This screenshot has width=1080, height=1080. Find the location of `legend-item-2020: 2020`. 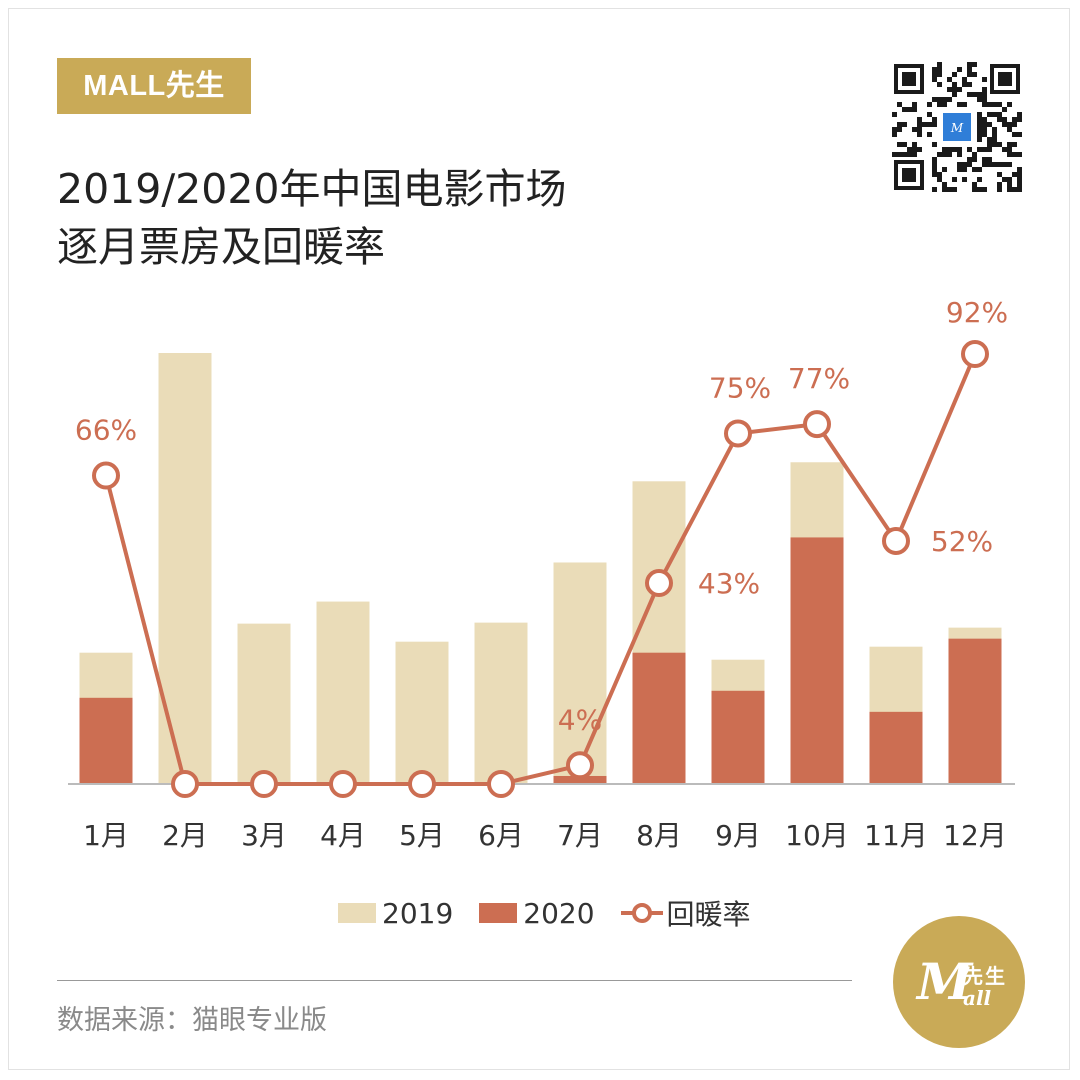

legend-item-2020: 2020 is located at coordinates (537, 913).